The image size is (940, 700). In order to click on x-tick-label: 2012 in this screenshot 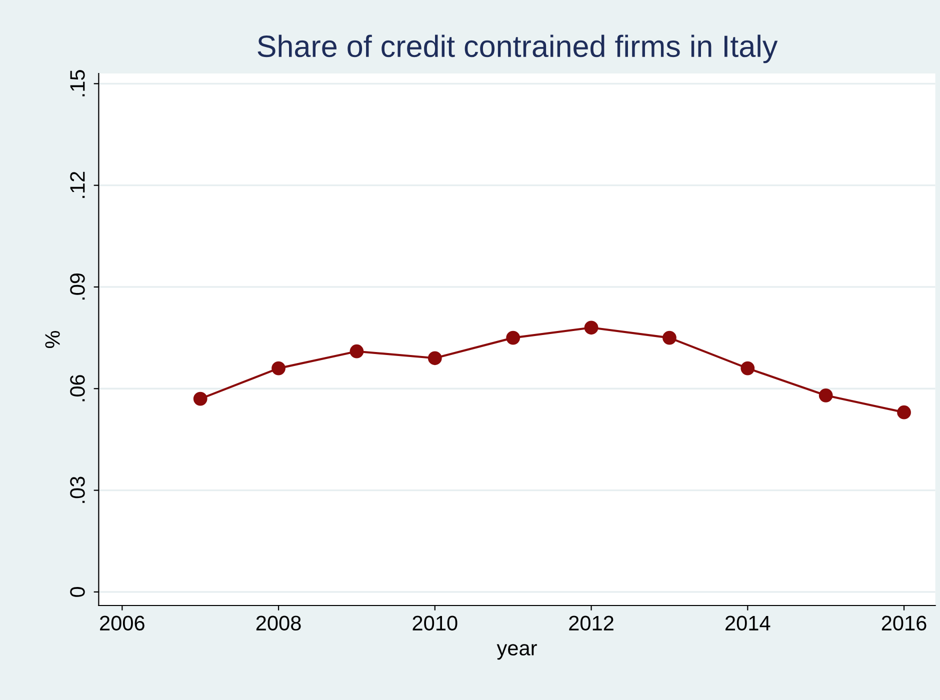, I will do `click(591, 623)`.